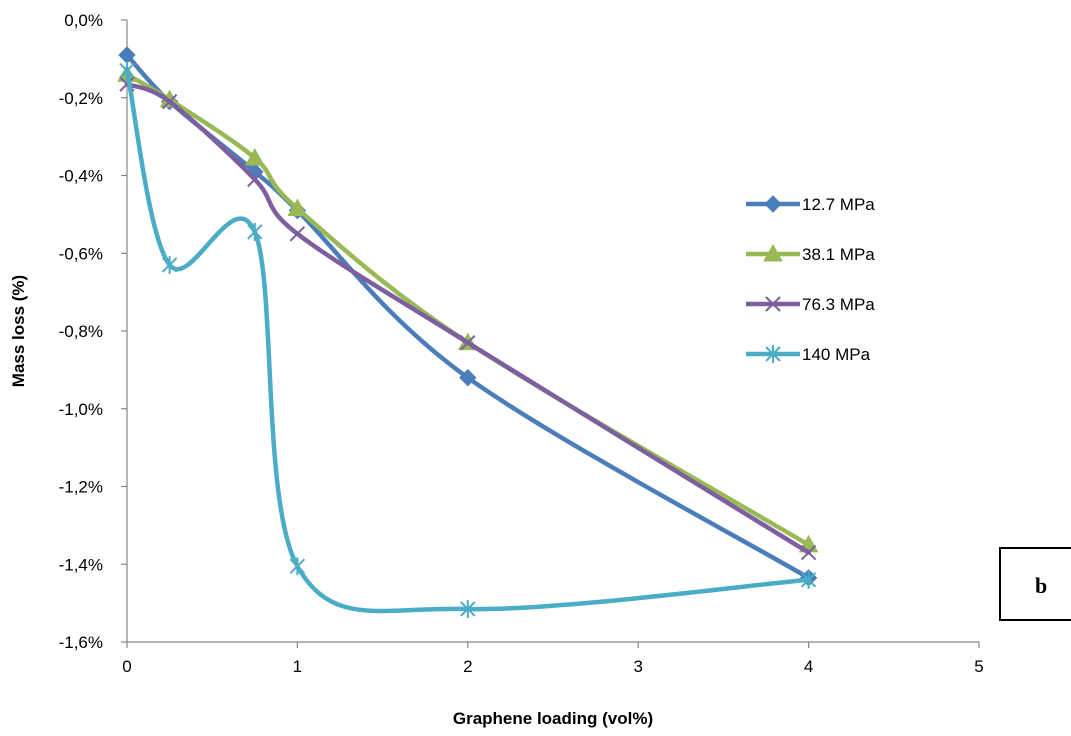 This screenshot has width=1071, height=736. Describe the element at coordinates (81, 642) in the screenshot. I see `y-tick-label: -1,6%` at that location.